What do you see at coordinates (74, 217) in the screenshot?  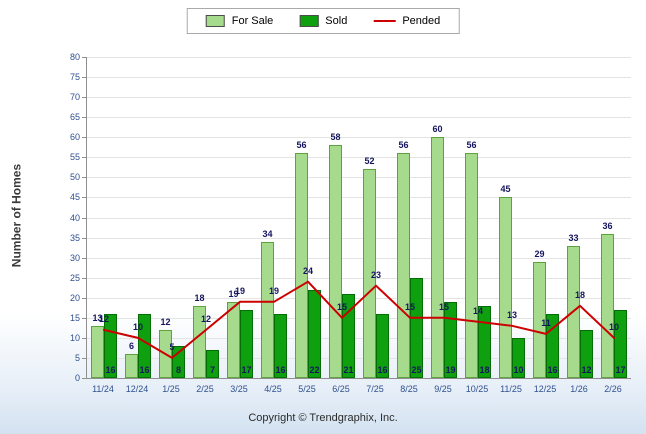 I see `y-axis-tick-label: 40` at bounding box center [74, 217].